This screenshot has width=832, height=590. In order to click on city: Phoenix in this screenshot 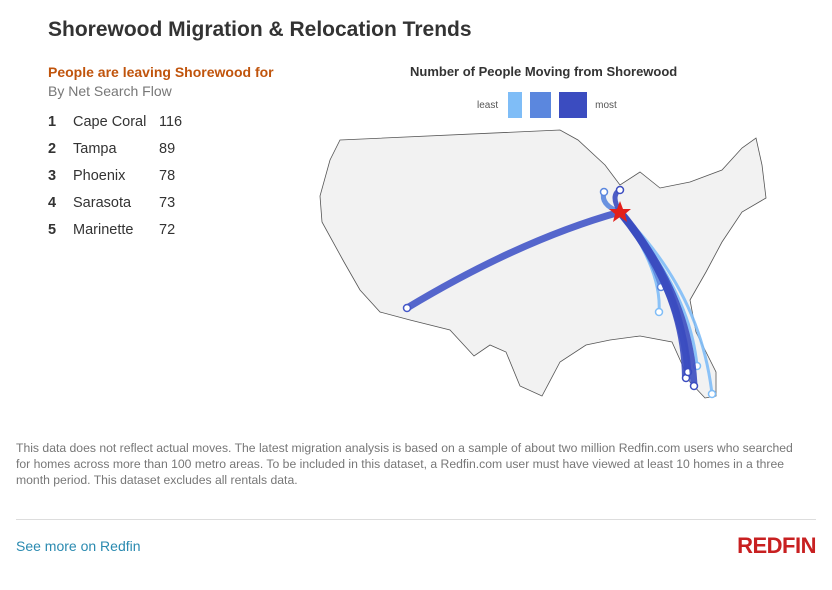, I will do `click(99, 175)`.